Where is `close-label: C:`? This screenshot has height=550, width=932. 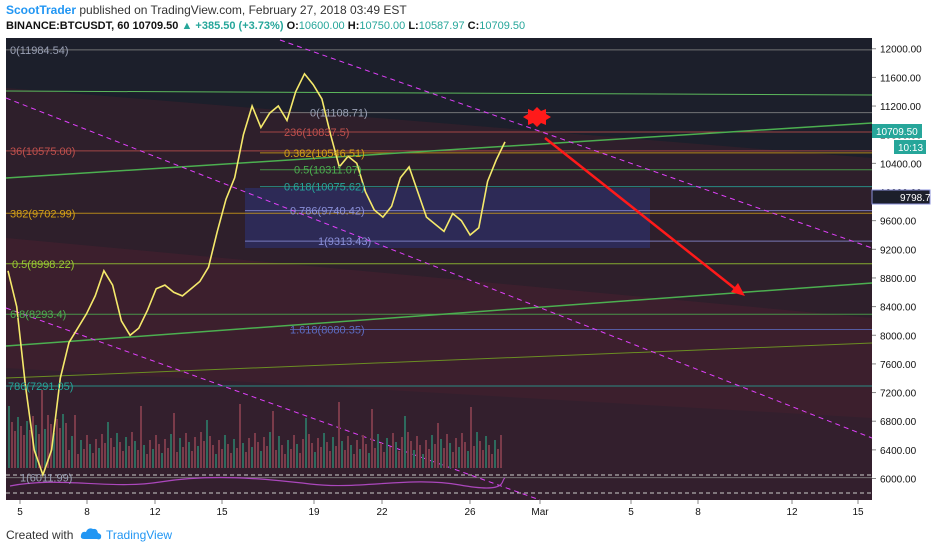
close-label: C: is located at coordinates (473, 26).